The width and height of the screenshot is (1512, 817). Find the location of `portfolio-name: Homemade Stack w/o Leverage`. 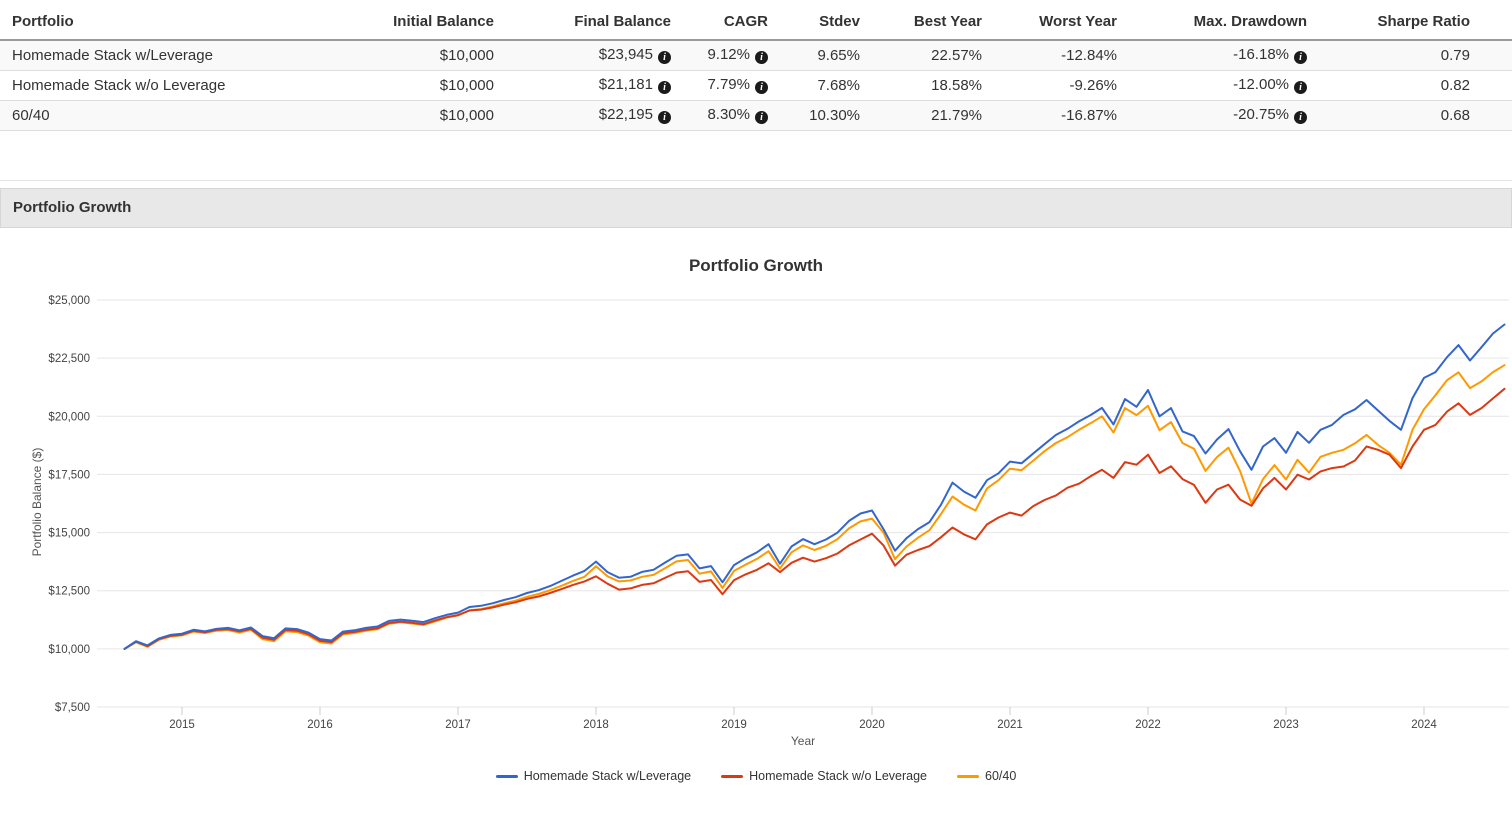

portfolio-name: Homemade Stack w/o Leverage is located at coordinates (184, 85).